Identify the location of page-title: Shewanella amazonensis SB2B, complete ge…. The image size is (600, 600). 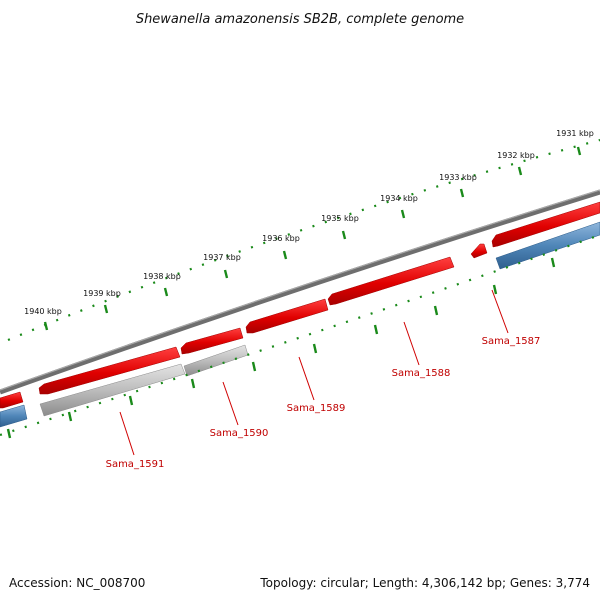
(300, 19).